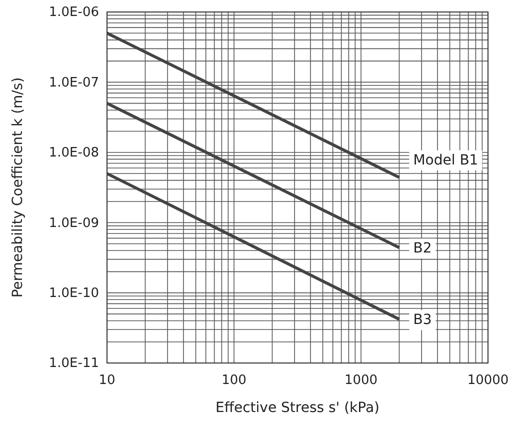 This screenshot has height=422, width=517. Describe the element at coordinates (18, 187) in the screenshot. I see `y-axis-title: Permeability Coefficient k (m/s)` at that location.